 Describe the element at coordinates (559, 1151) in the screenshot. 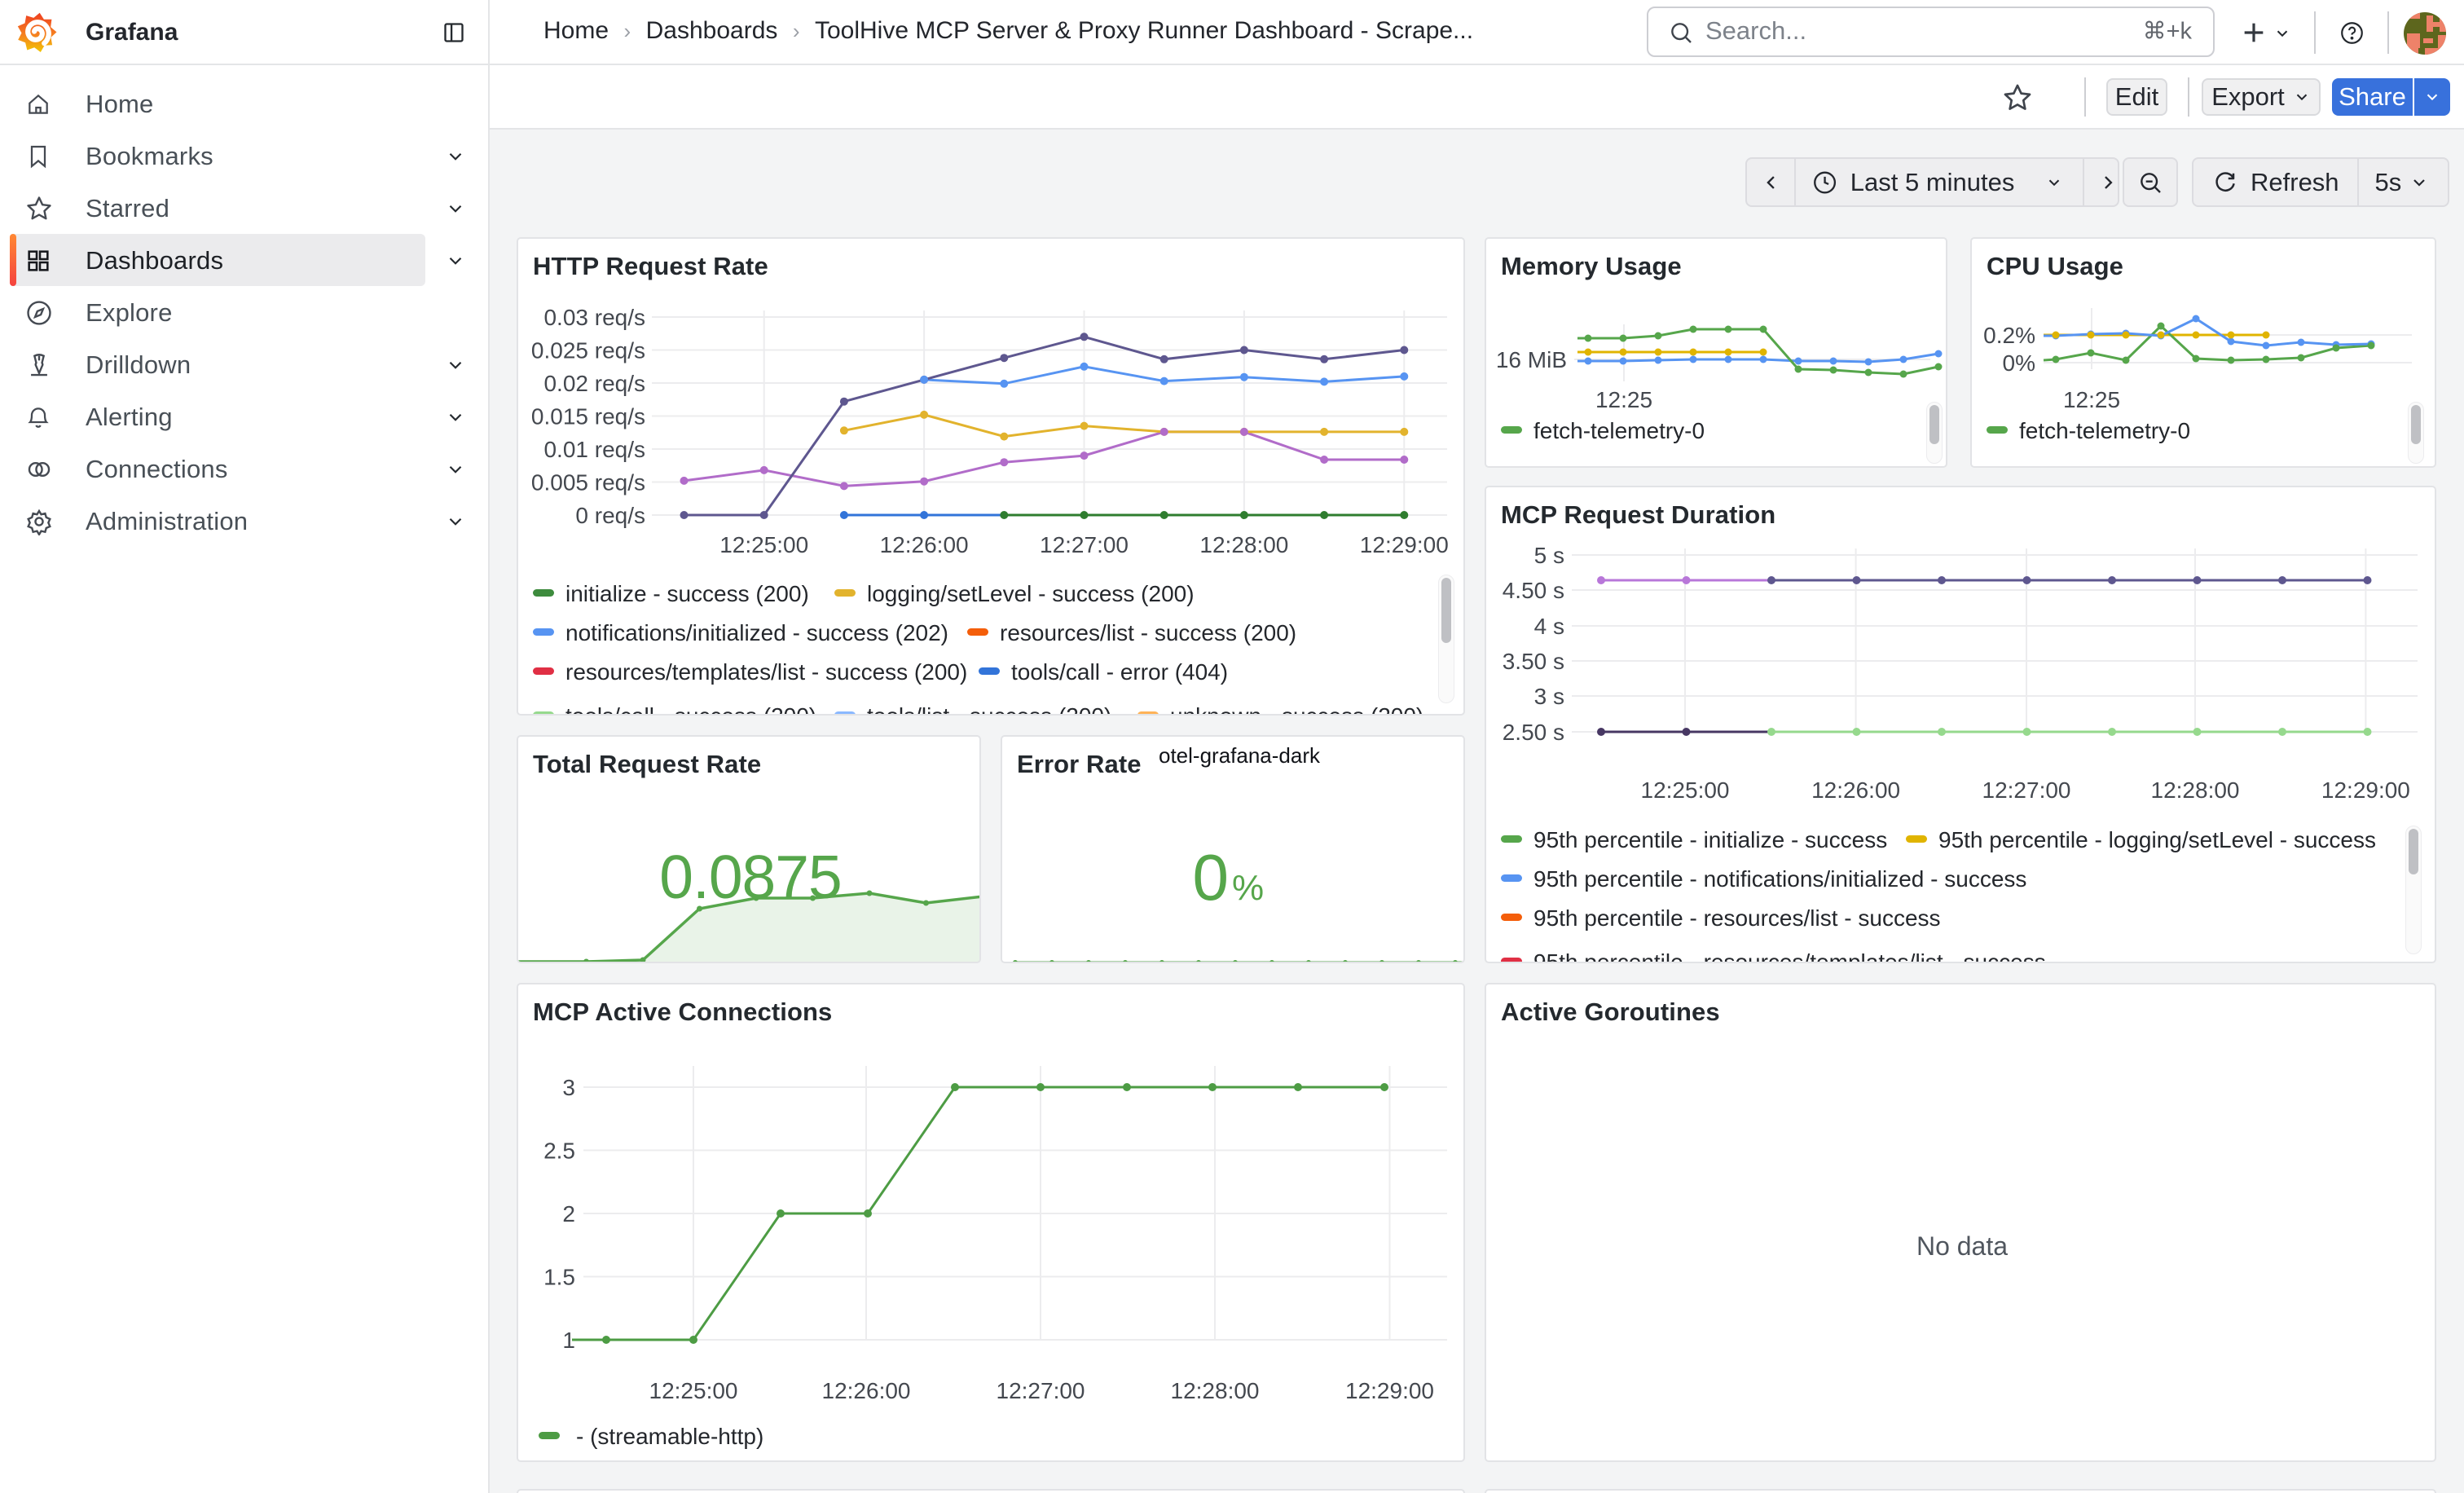

I see `svg-text: 2.5` at that location.